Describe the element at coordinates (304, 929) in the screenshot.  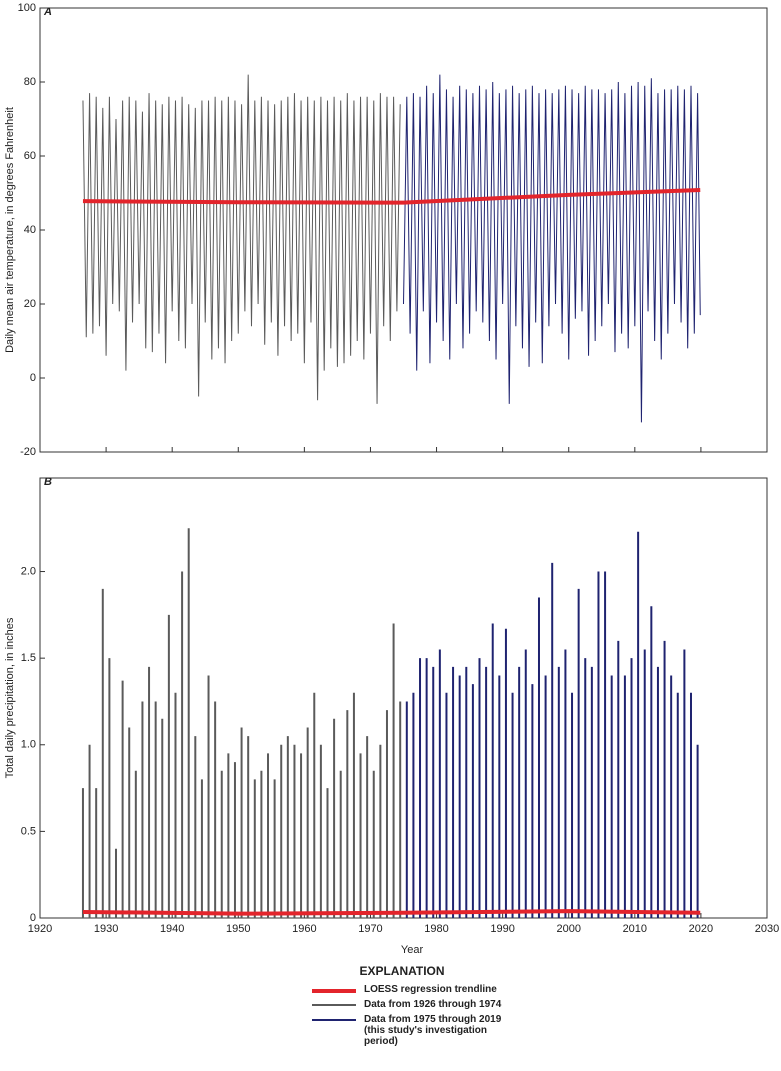
I see `x-tick-label: 1960` at that location.